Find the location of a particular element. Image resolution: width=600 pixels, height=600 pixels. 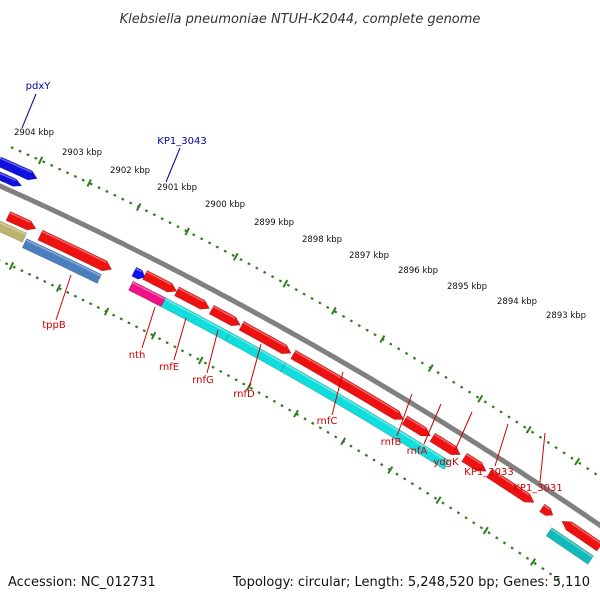

gene-rnfA-highlight is located at coordinates (444, 441).